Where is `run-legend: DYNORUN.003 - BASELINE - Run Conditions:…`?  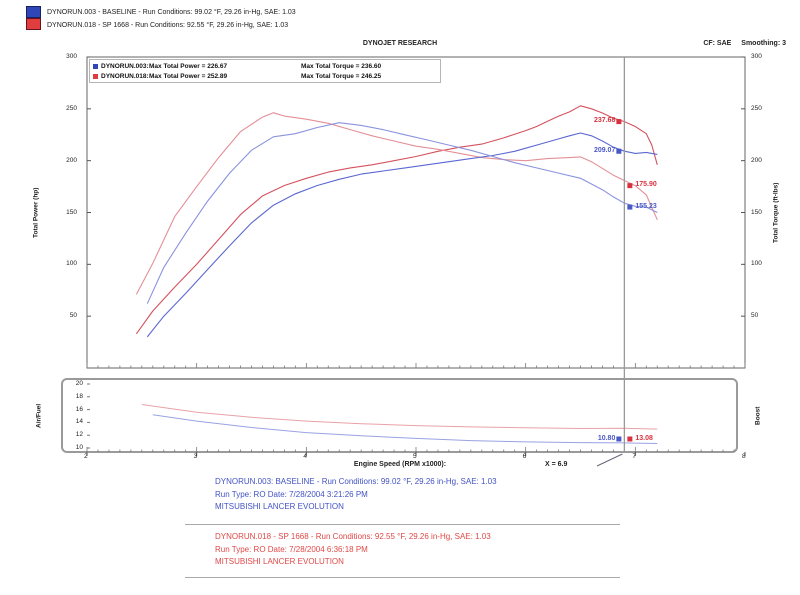
run-legend: DYNORUN.003 - BASELINE - Run Conditions:… is located at coordinates (161, 19).